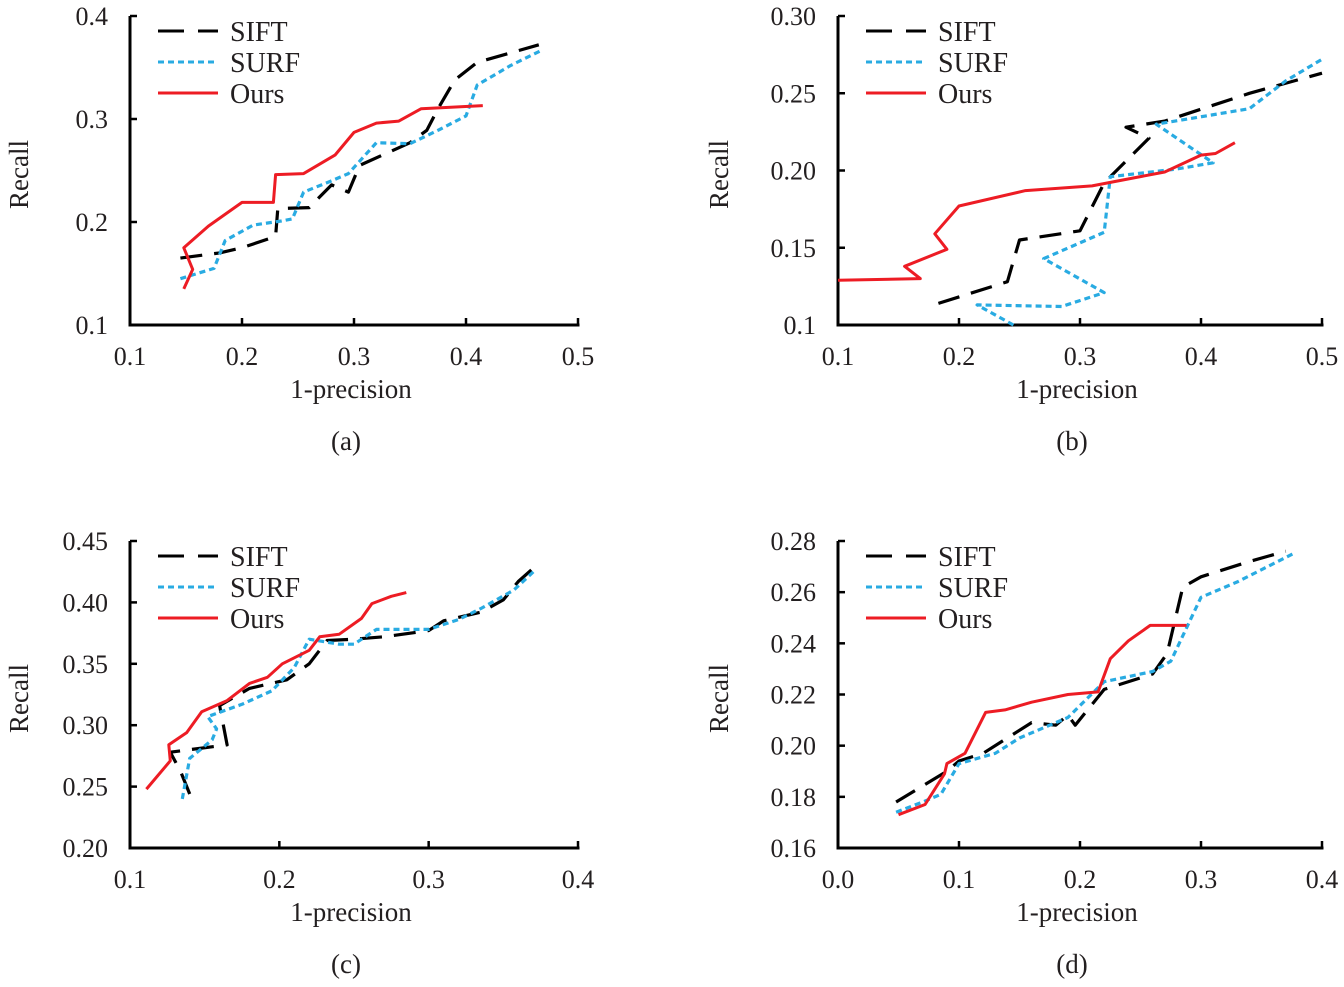 This screenshot has height=987, width=1344. Describe the element at coordinates (86, 602) in the screenshot. I see `y-tick-label: 0.40` at that location.